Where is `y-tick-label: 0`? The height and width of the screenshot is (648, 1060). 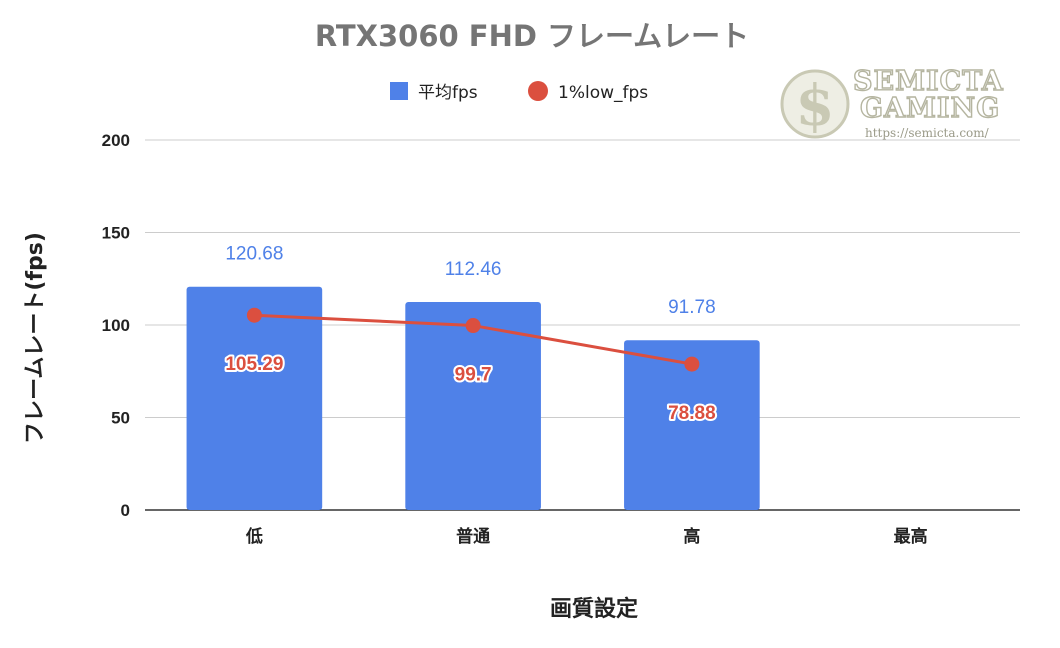
y-tick-label: 0 is located at coordinates (125, 510).